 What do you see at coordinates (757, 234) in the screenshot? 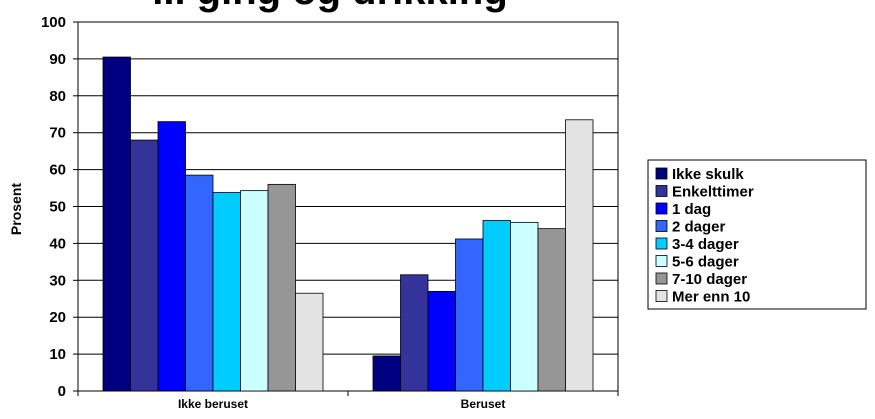
I see `legend-box` at bounding box center [757, 234].